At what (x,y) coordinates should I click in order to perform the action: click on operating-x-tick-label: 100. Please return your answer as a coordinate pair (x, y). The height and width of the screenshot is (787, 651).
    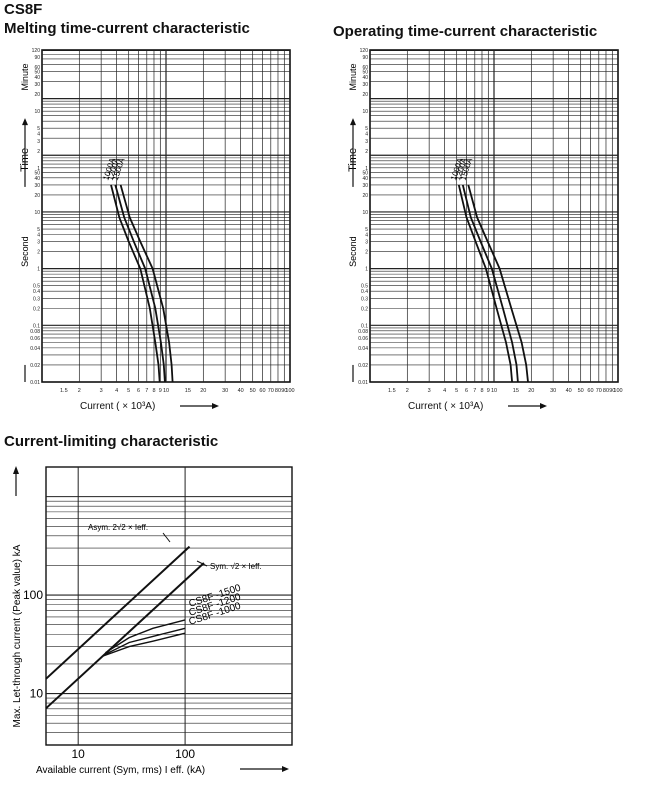
    Looking at the image, I should click on (617, 391).